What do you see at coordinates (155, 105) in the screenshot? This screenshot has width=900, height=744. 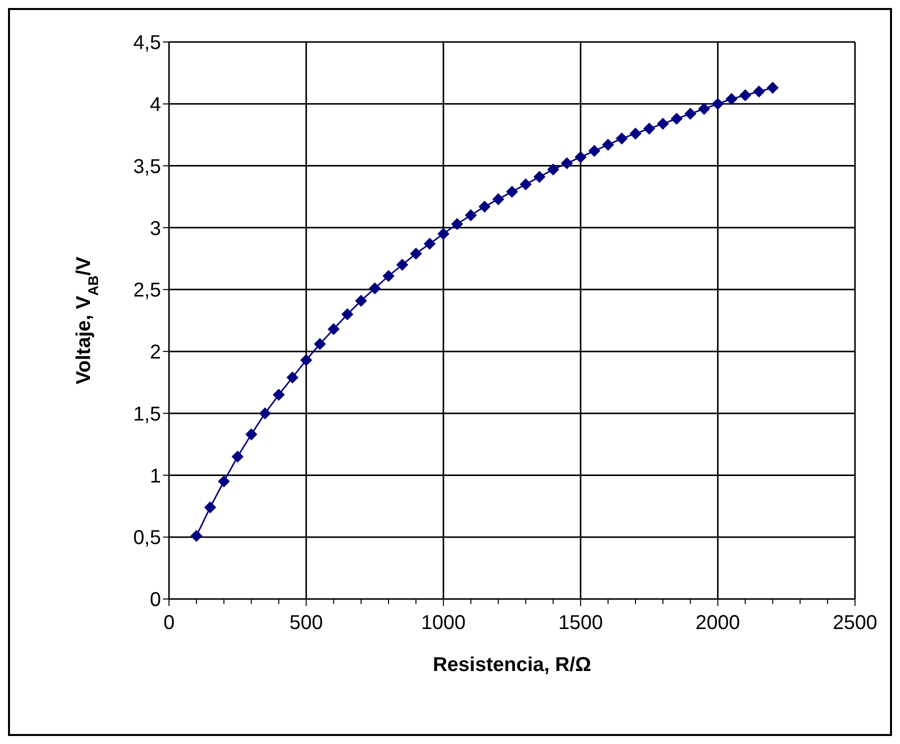 I see `y-tick-label: 4` at bounding box center [155, 105].